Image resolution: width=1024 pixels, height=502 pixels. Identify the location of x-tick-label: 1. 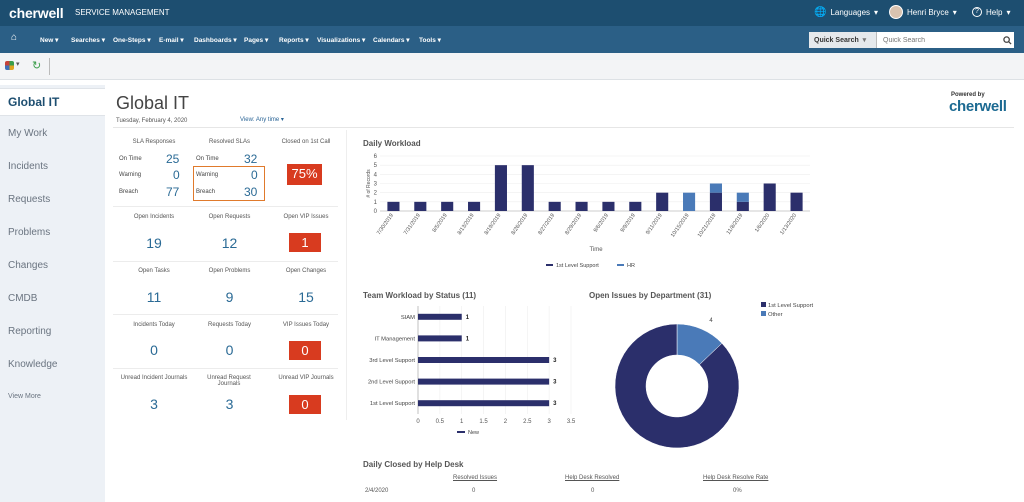
(462, 422).